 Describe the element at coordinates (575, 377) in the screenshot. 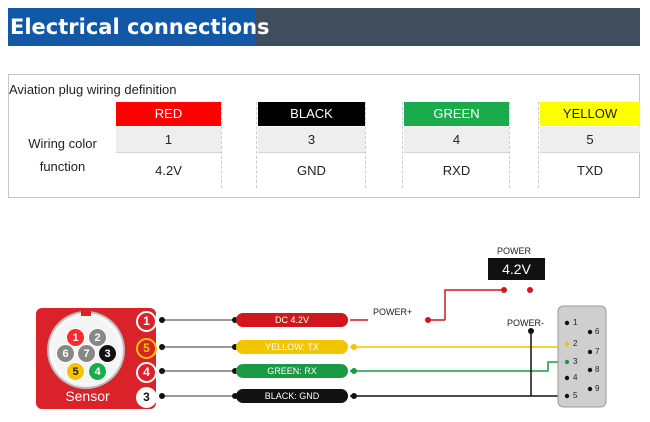

I see `db9-pin-number: 4` at that location.